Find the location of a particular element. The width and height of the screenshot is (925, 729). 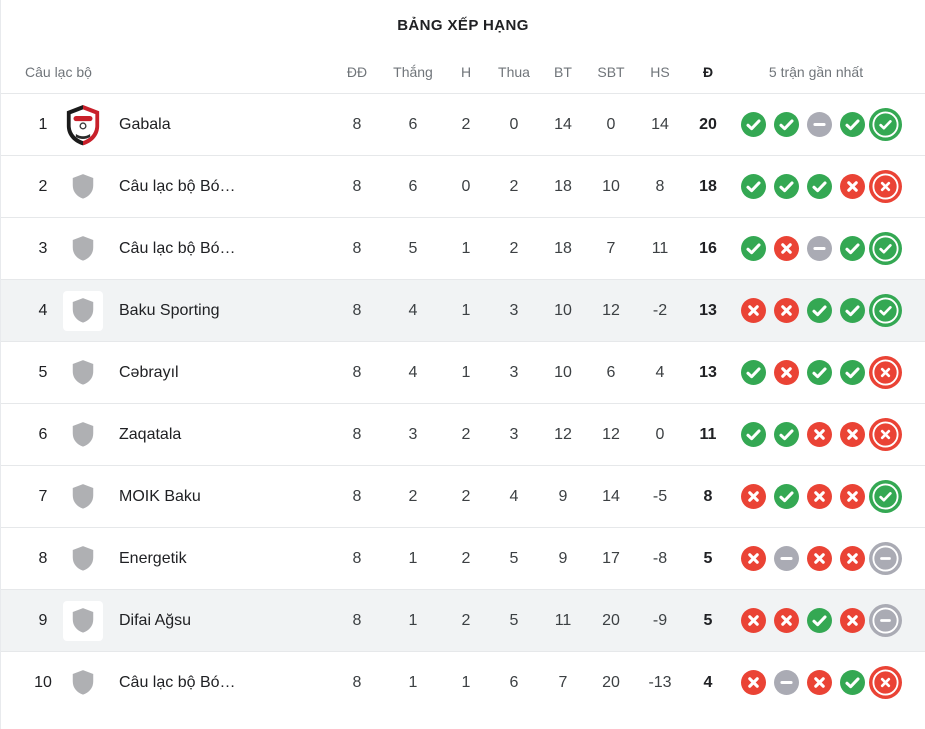

losses-value: 3 is located at coordinates (514, 434).